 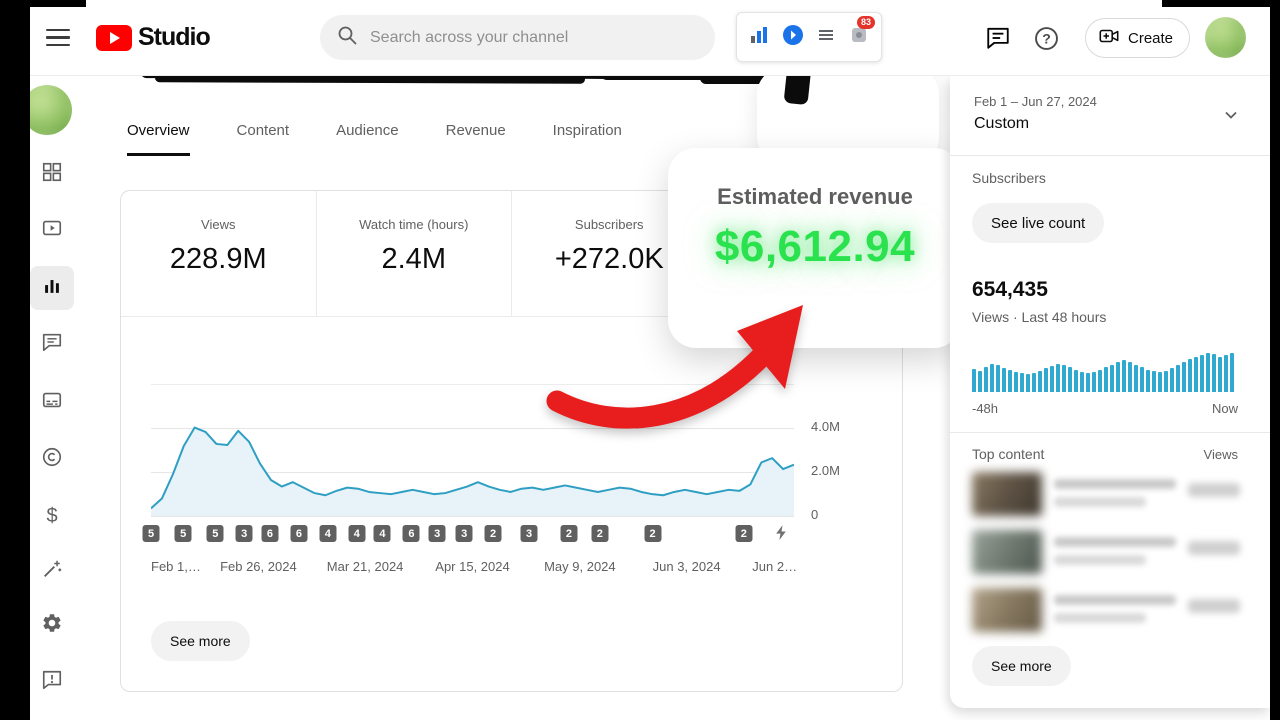 What do you see at coordinates (587, 130) in the screenshot?
I see `tab-inspiration: Inspiration` at bounding box center [587, 130].